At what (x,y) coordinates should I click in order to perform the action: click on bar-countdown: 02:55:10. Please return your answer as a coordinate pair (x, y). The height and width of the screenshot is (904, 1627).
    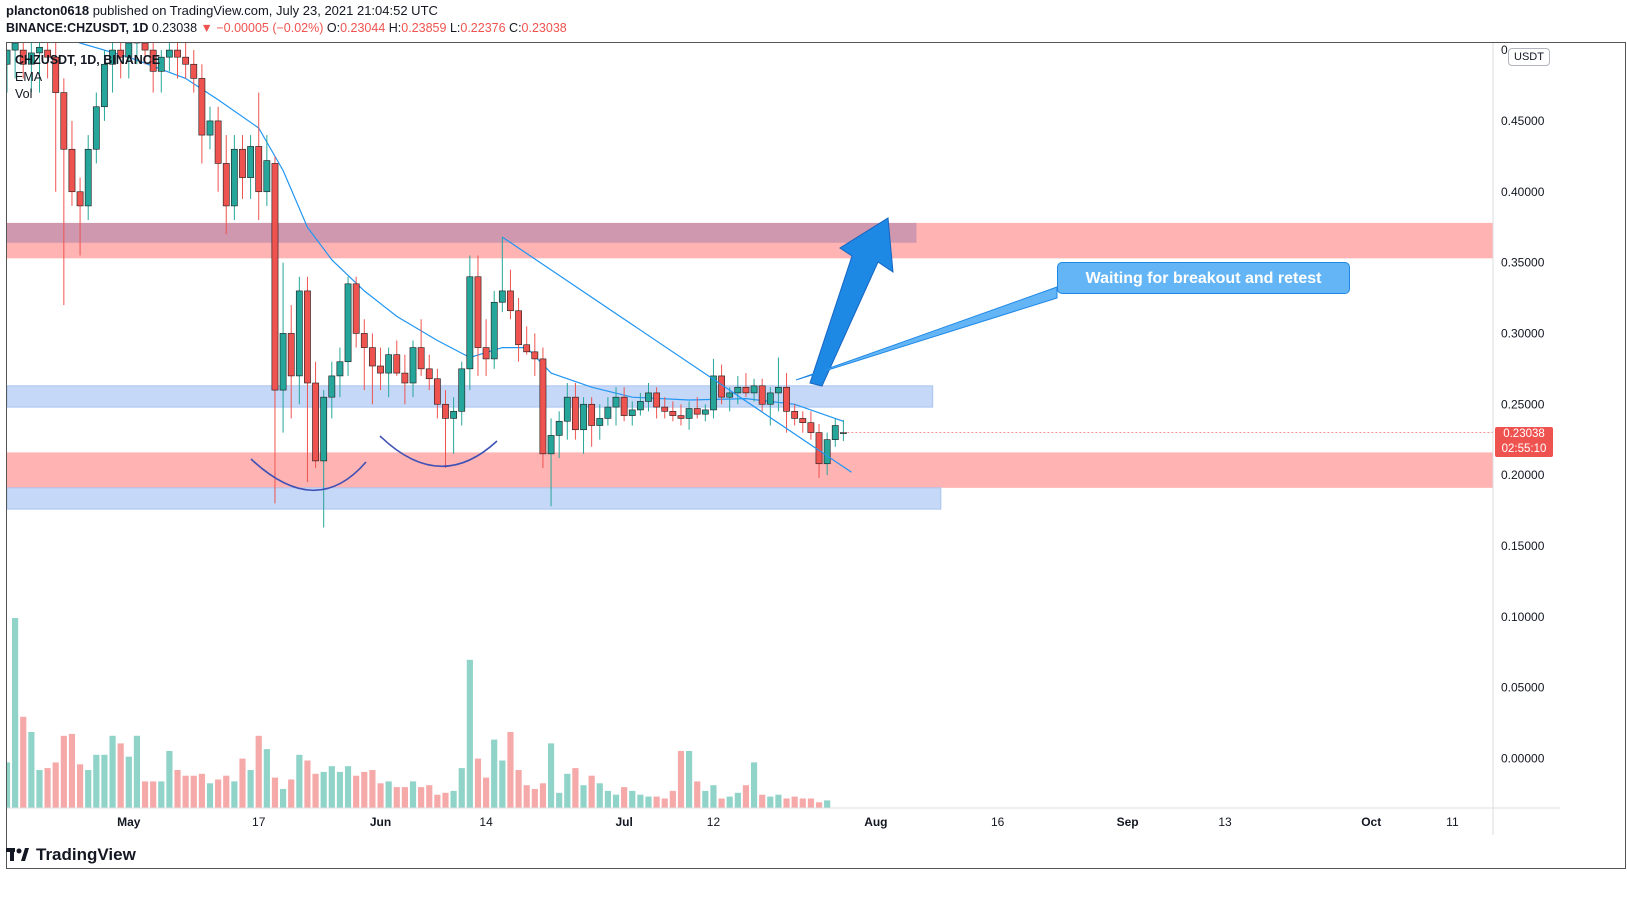
    Looking at the image, I should click on (1524, 449).